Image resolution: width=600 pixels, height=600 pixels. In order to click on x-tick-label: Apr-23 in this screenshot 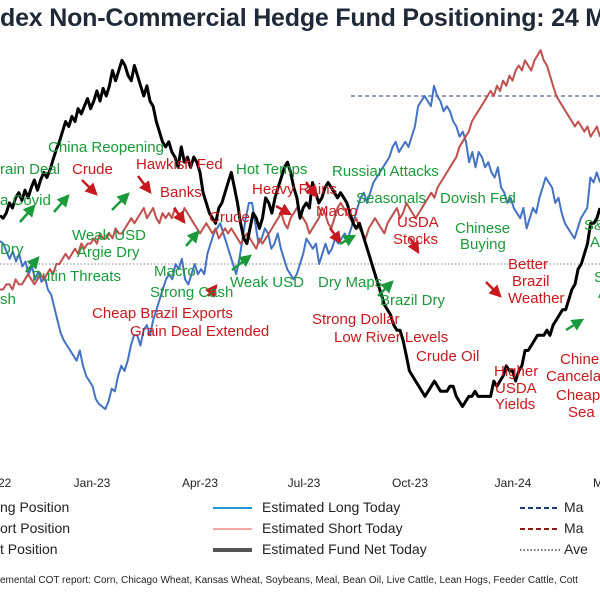, I will do `click(200, 483)`.